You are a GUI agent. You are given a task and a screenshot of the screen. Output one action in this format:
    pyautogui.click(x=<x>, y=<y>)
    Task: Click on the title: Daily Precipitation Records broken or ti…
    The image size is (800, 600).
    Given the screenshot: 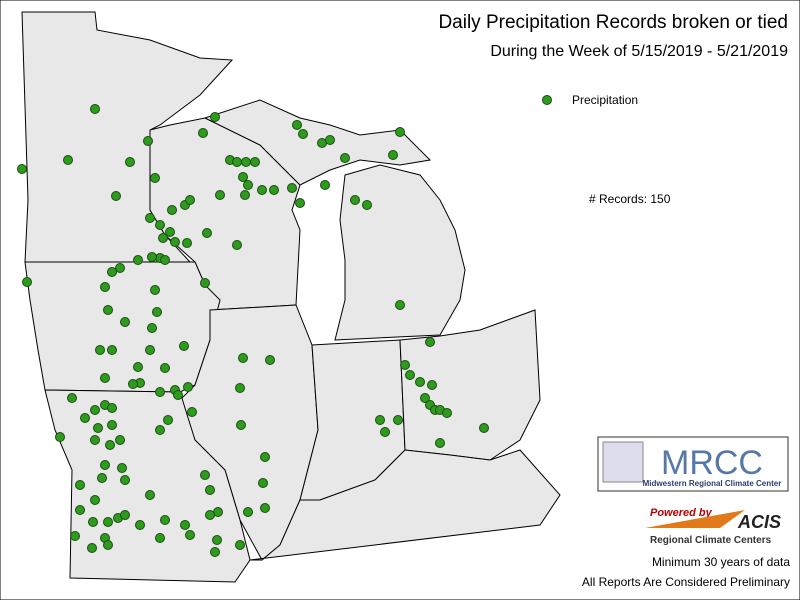 What is the action you would take?
    pyautogui.click(x=613, y=22)
    